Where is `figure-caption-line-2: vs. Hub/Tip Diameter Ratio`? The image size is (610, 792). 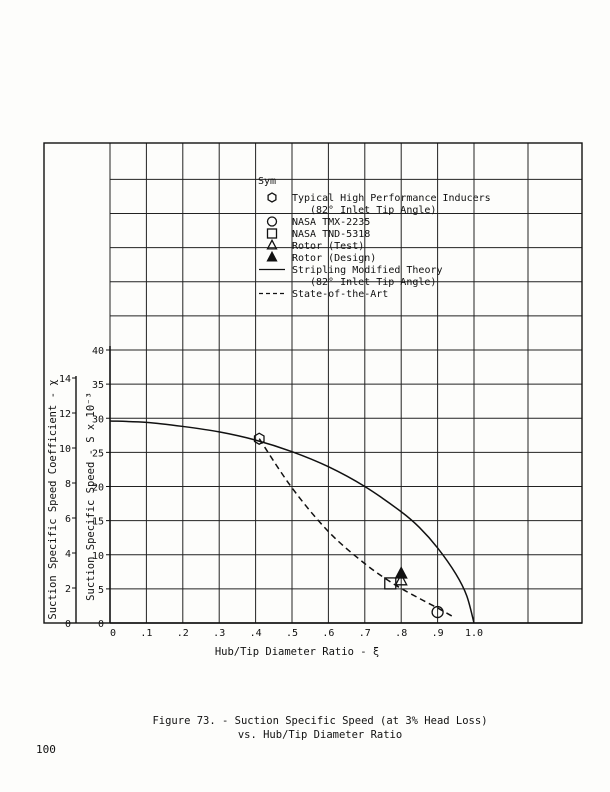
figure-caption-line-2: vs. Hub/Tip Diameter Ratio is located at coordinates (320, 735).